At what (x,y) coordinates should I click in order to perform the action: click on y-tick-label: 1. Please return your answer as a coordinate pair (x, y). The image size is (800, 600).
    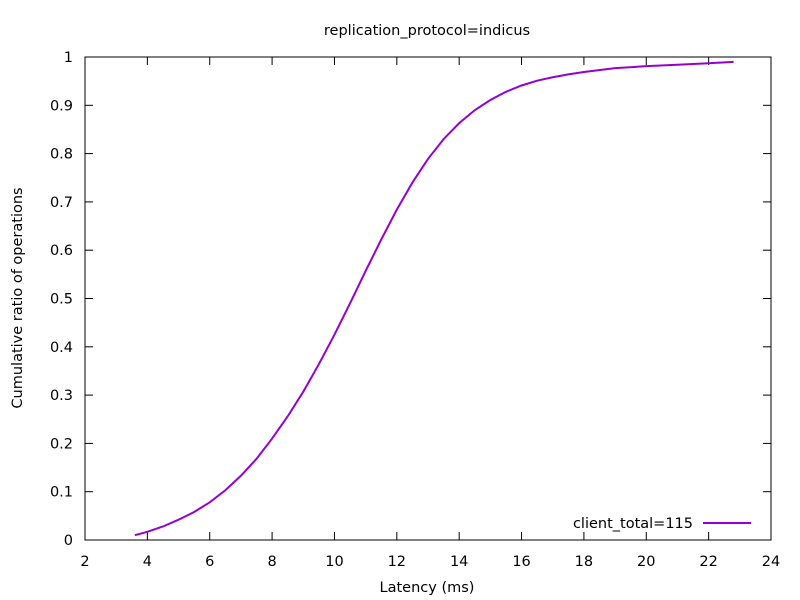
    Looking at the image, I should click on (68, 58).